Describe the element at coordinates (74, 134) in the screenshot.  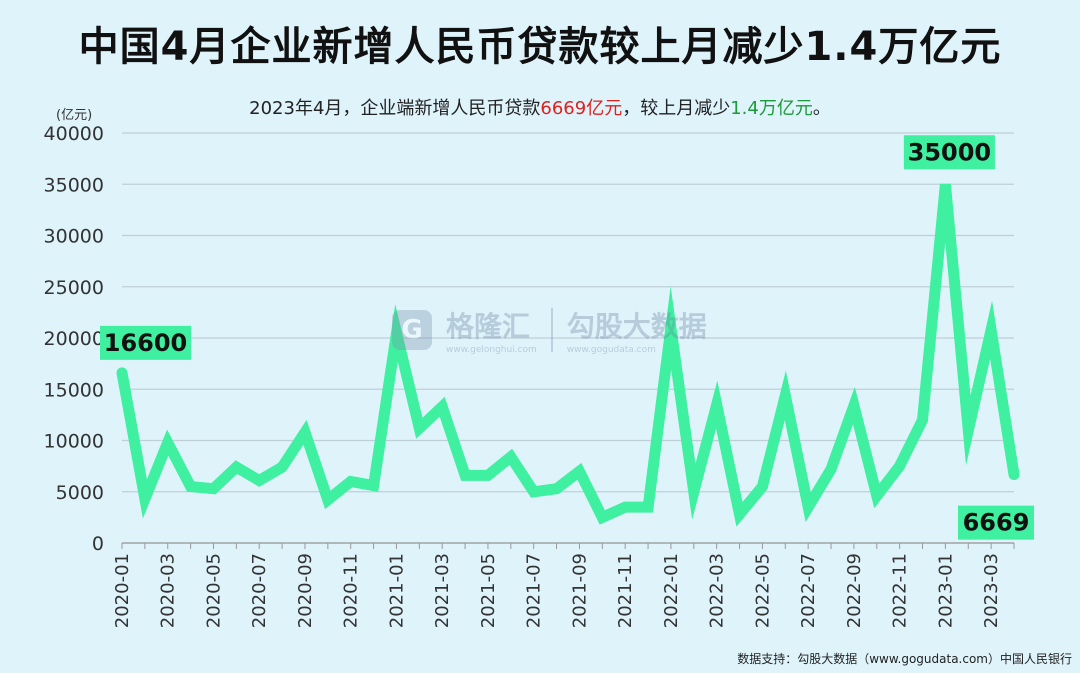
I see `y-tick-label: 40000` at that location.